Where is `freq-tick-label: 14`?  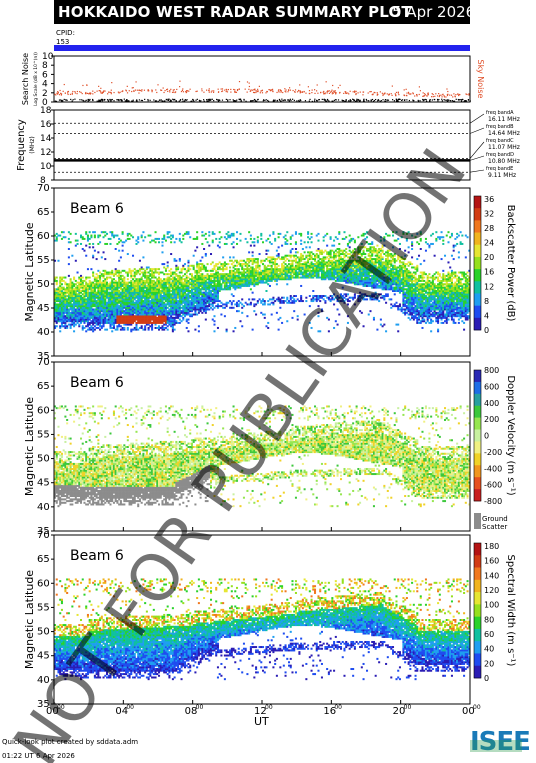
freq-tick-label: 14 is located at coordinates (46, 139).